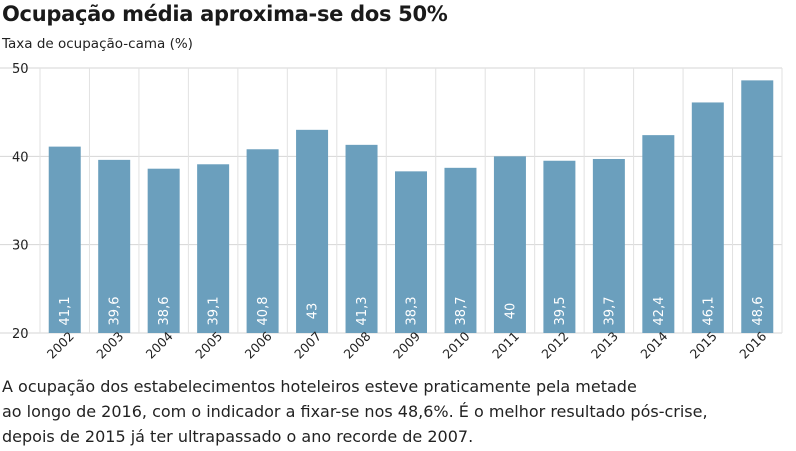 The width and height of the screenshot is (796, 451). I want to click on chart-subtitle: Taxa de ocupação-cama (%), so click(97, 44).